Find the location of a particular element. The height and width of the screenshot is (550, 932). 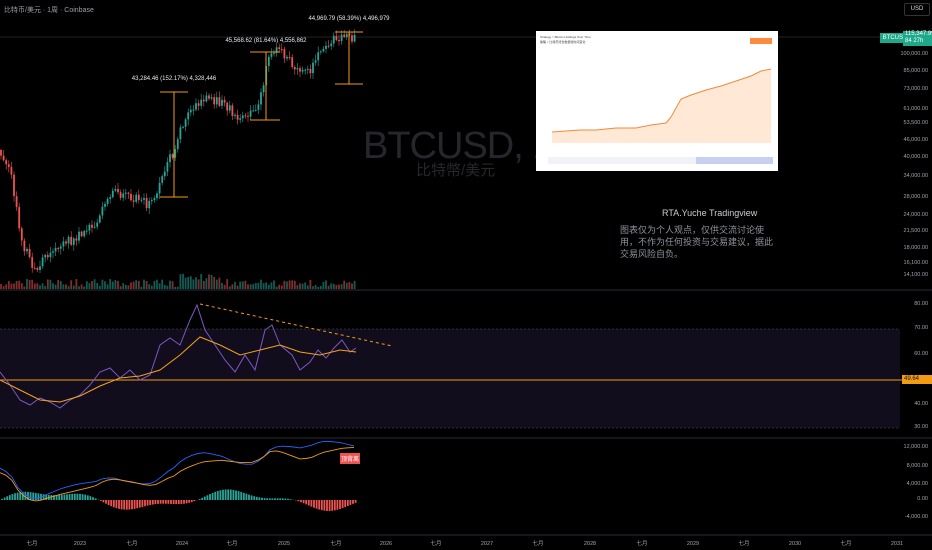

time-axis-label: 2023 is located at coordinates (80, 544).